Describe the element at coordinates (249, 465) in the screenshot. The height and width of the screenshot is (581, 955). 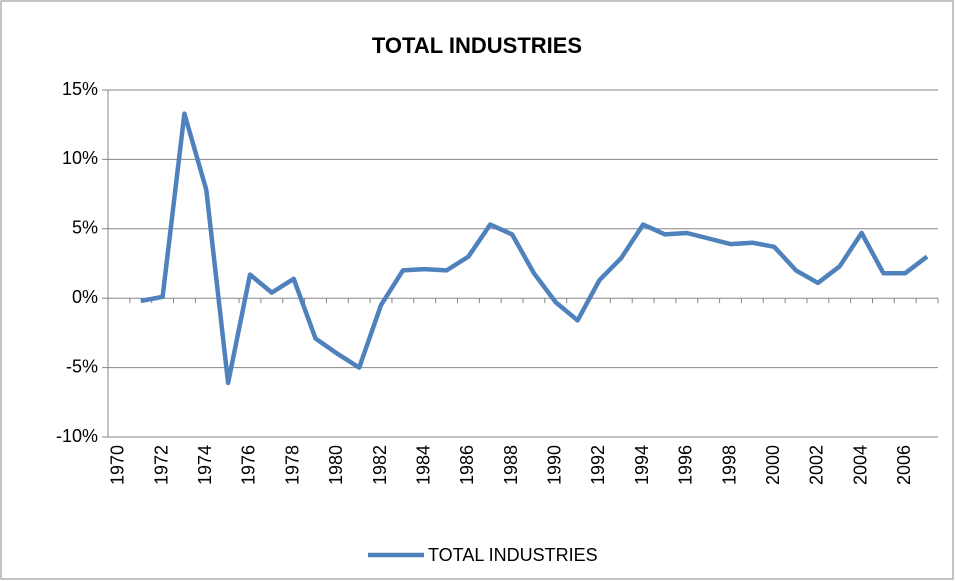
I see `x-tick-label: 1976` at that location.